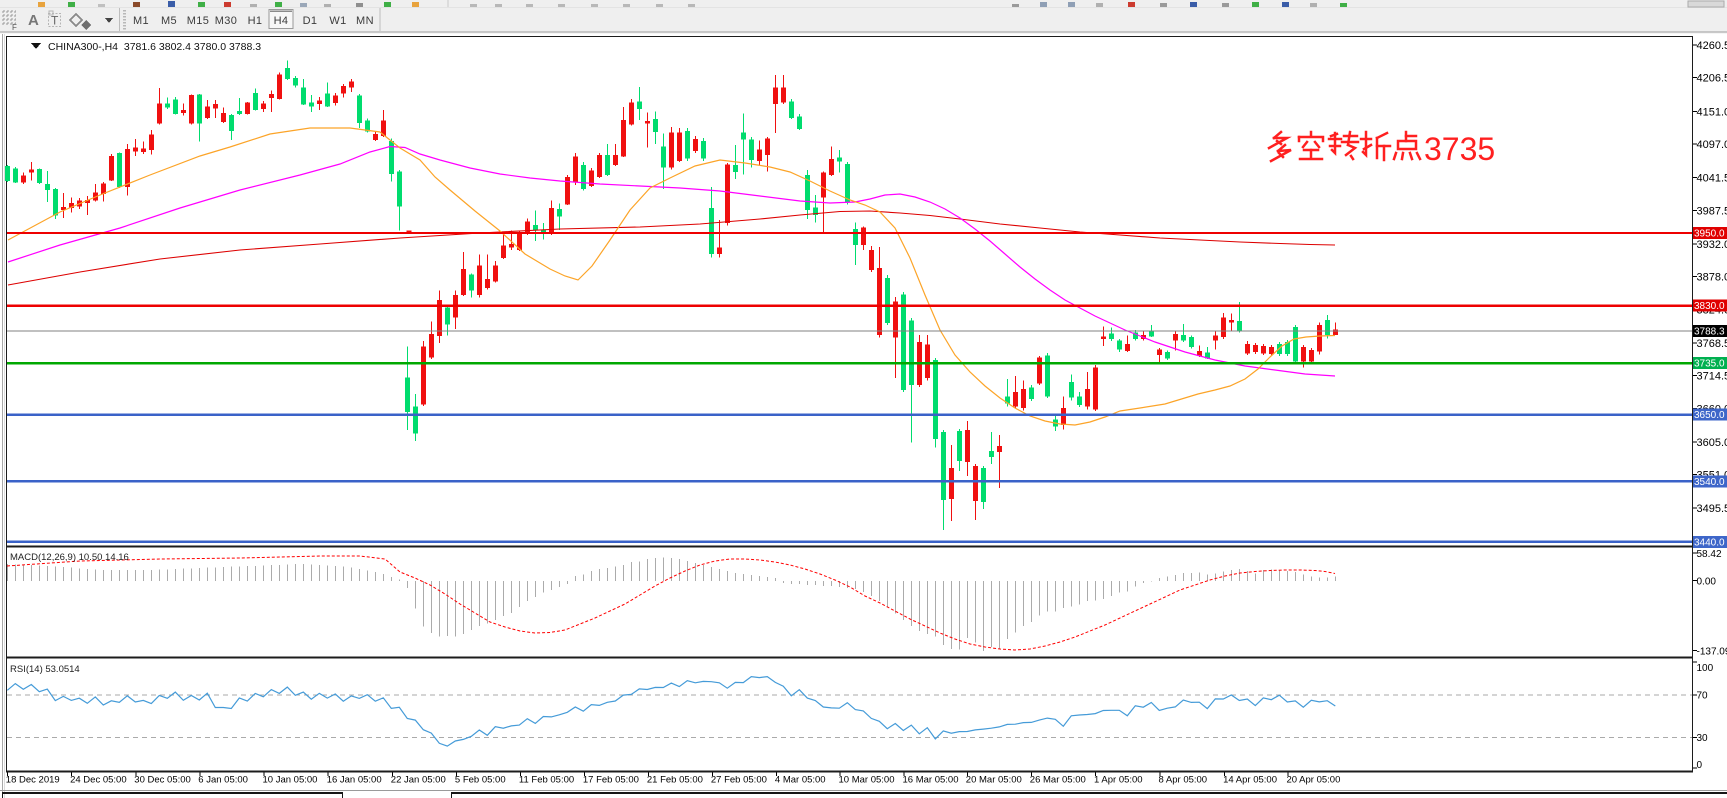 The width and height of the screenshot is (1727, 798). I want to click on svg-text: M1, so click(141, 21).